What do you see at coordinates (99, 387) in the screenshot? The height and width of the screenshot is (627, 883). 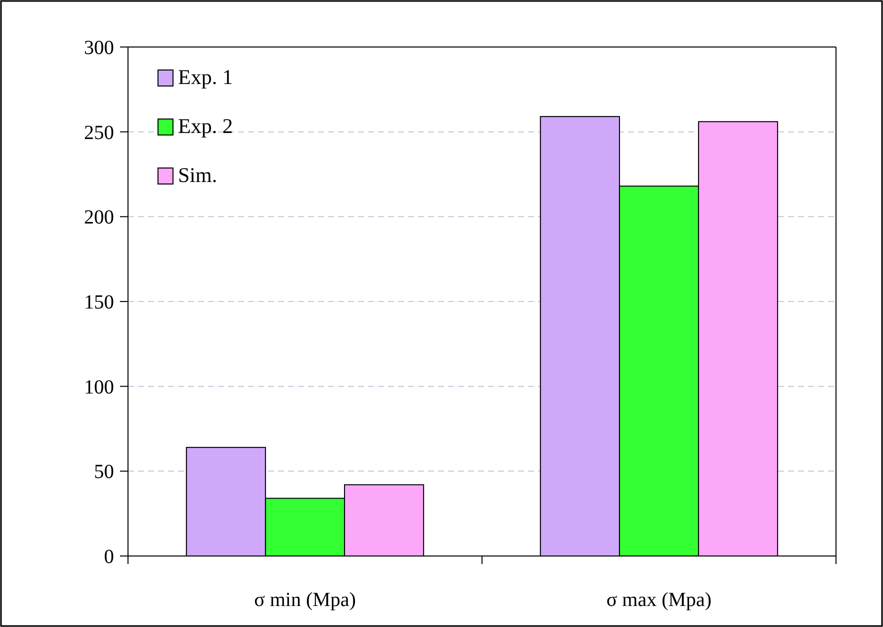 I see `y-tick-label: 100` at bounding box center [99, 387].